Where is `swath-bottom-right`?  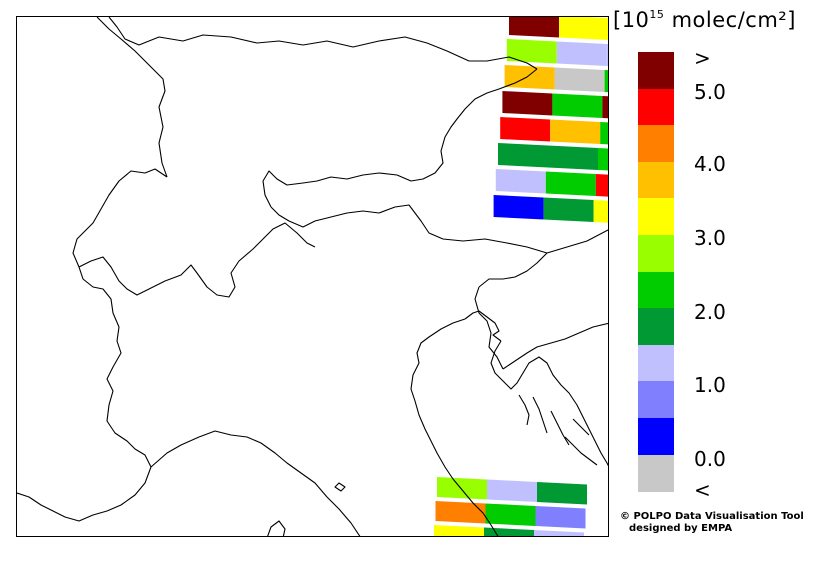
swath-bottom-right is located at coordinates (510, 506).